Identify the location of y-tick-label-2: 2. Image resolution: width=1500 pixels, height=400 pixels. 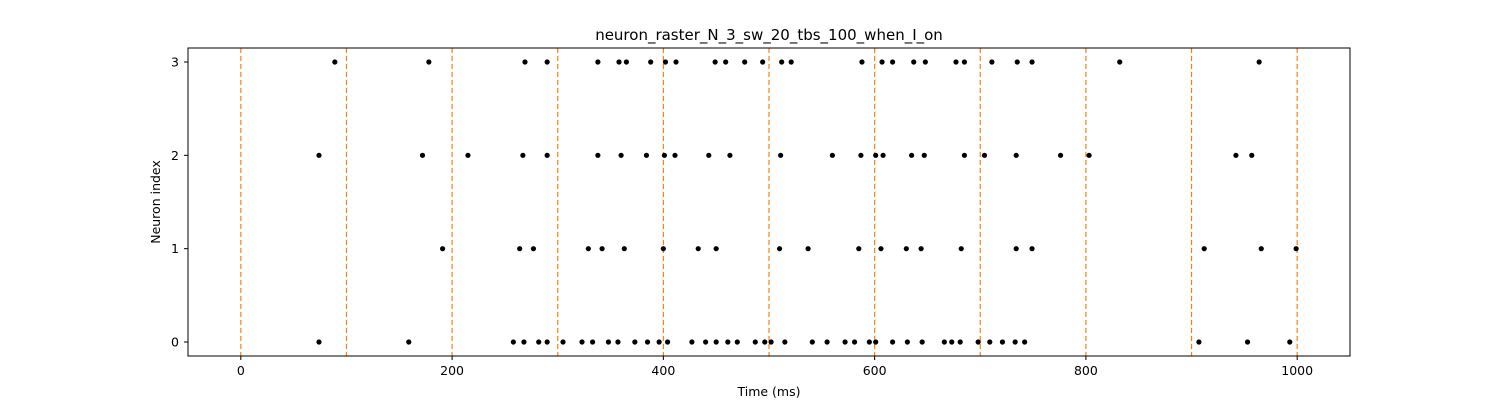
(175, 155).